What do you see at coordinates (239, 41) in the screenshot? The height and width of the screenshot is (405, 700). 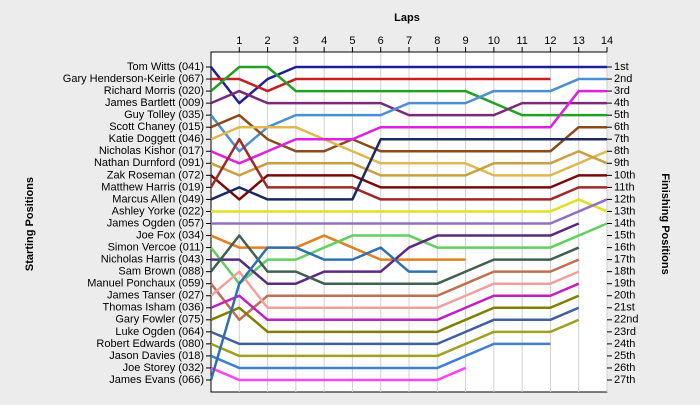 I see `x-tick-label: 1` at bounding box center [239, 41].